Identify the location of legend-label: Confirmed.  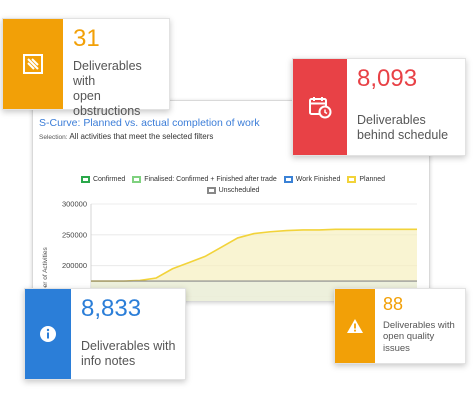
(109, 179).